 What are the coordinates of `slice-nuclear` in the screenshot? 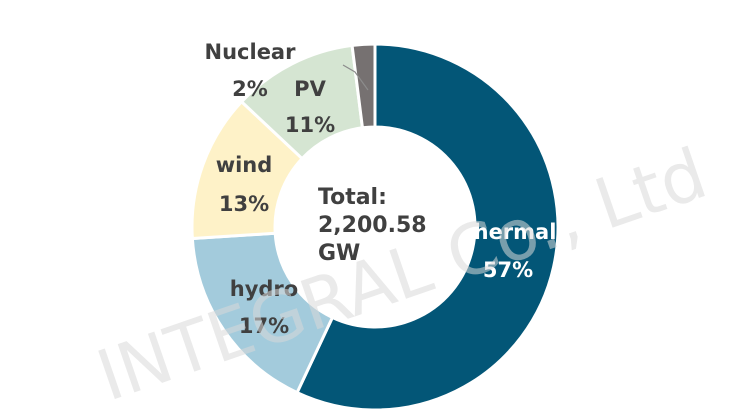 It's located at (363, 86).